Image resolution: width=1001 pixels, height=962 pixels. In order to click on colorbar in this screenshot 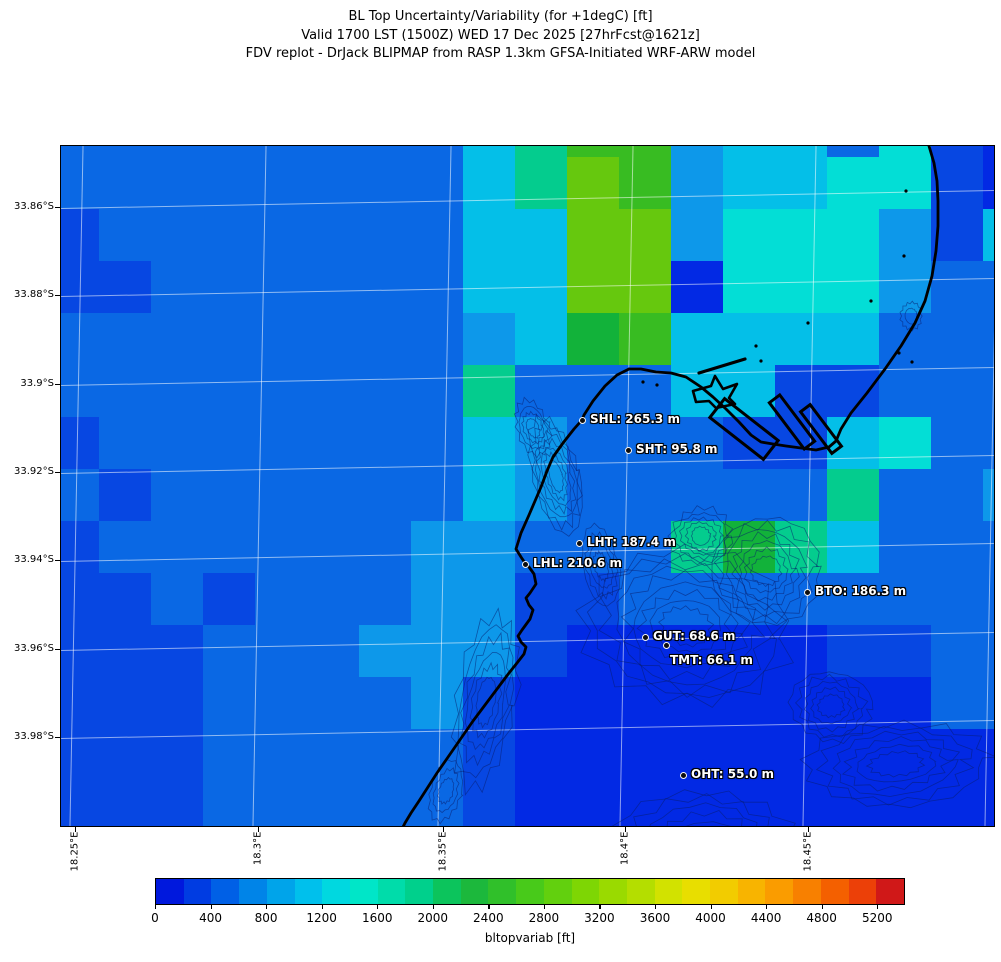, I will do `click(530, 891)`.